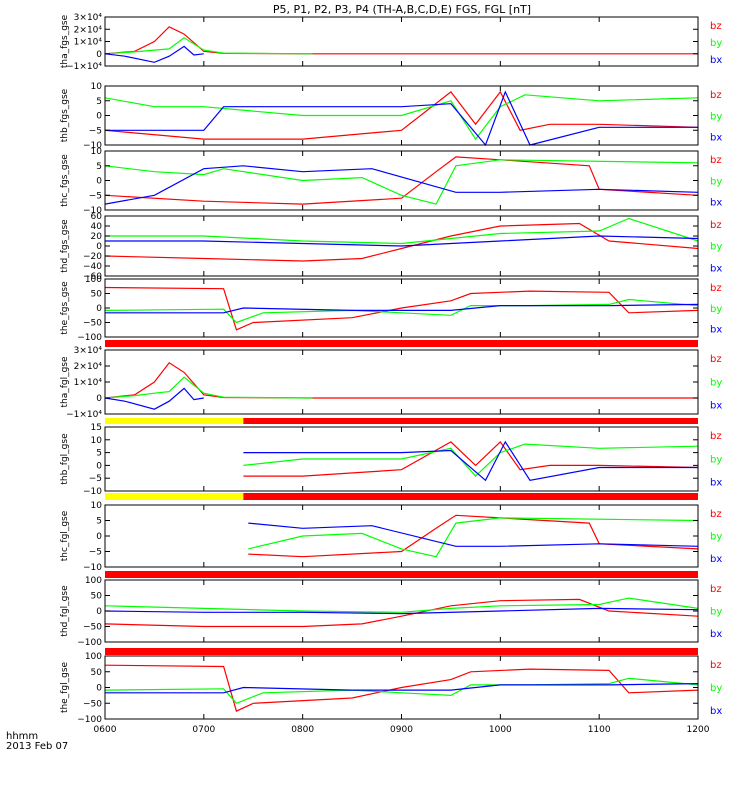  I want to click on x-tick-label: 0800, so click(302, 730).